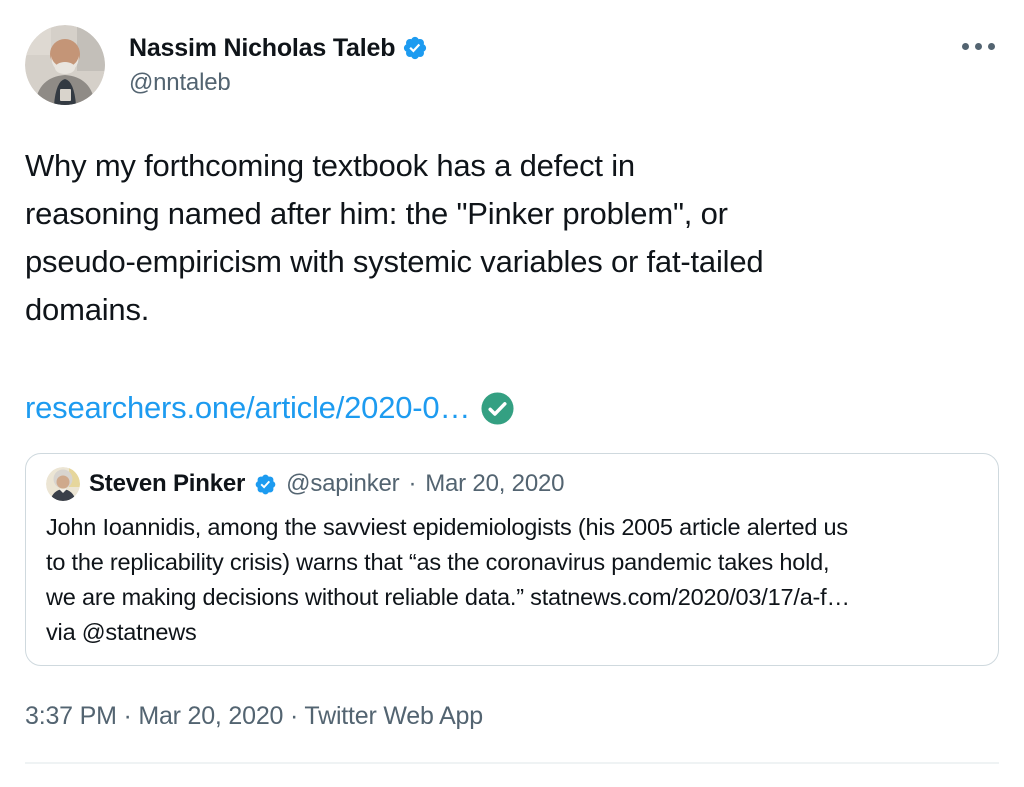 This screenshot has height=787, width=1024. What do you see at coordinates (265, 484) in the screenshot?
I see `quoted-verified-badge-icon` at bounding box center [265, 484].